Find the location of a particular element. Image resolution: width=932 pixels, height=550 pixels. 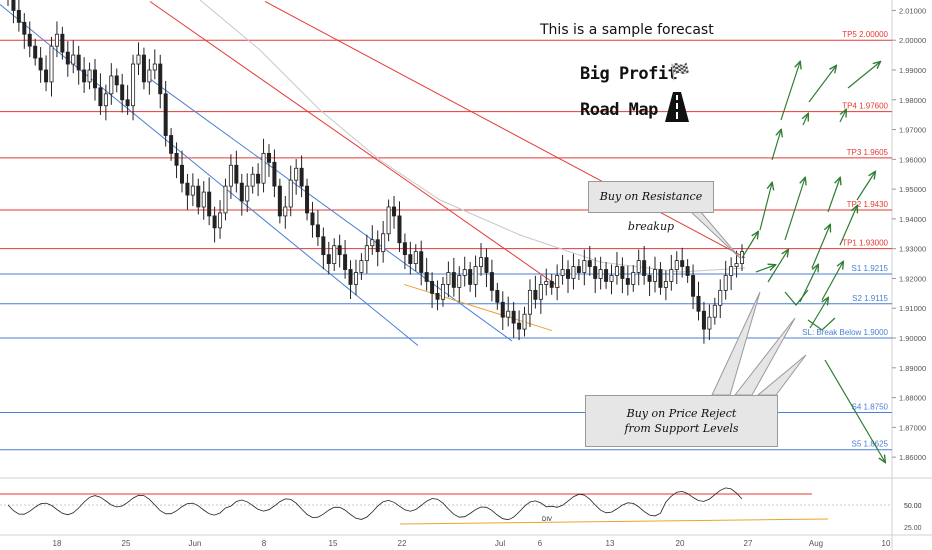

level-label: S5 1.8625 is located at coordinates (870, 444).